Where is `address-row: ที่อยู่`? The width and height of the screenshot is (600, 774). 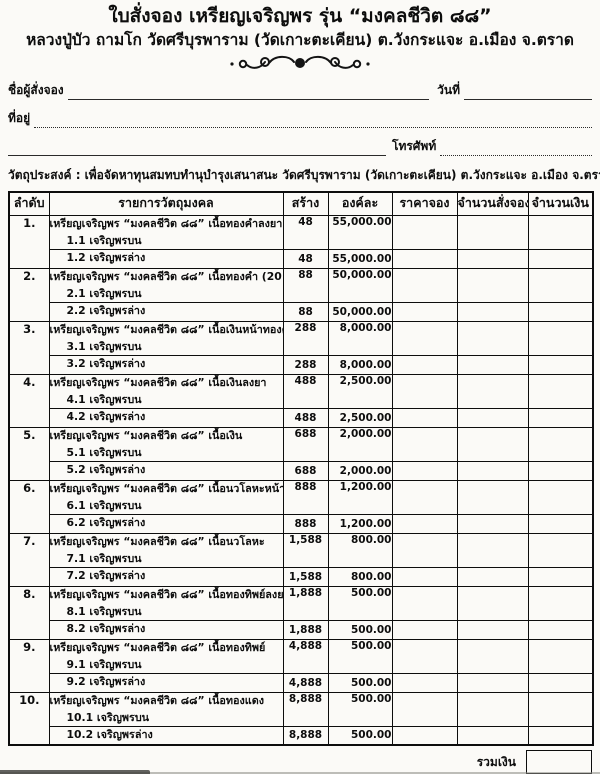 address-row: ที่อยู่ is located at coordinates (300, 118).